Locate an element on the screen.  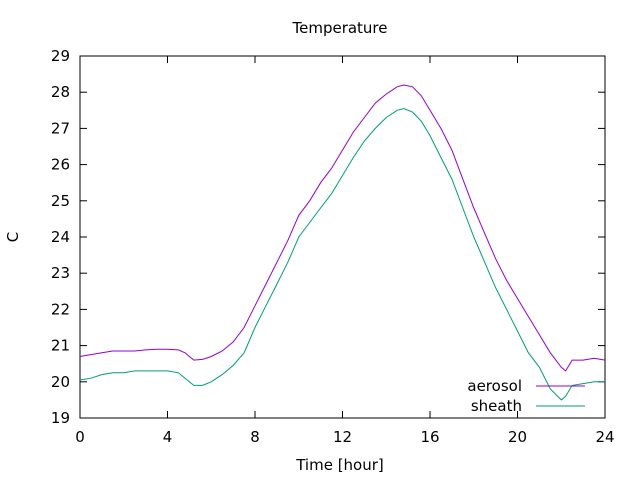
y-tick-label: 21 is located at coordinates (60, 346).